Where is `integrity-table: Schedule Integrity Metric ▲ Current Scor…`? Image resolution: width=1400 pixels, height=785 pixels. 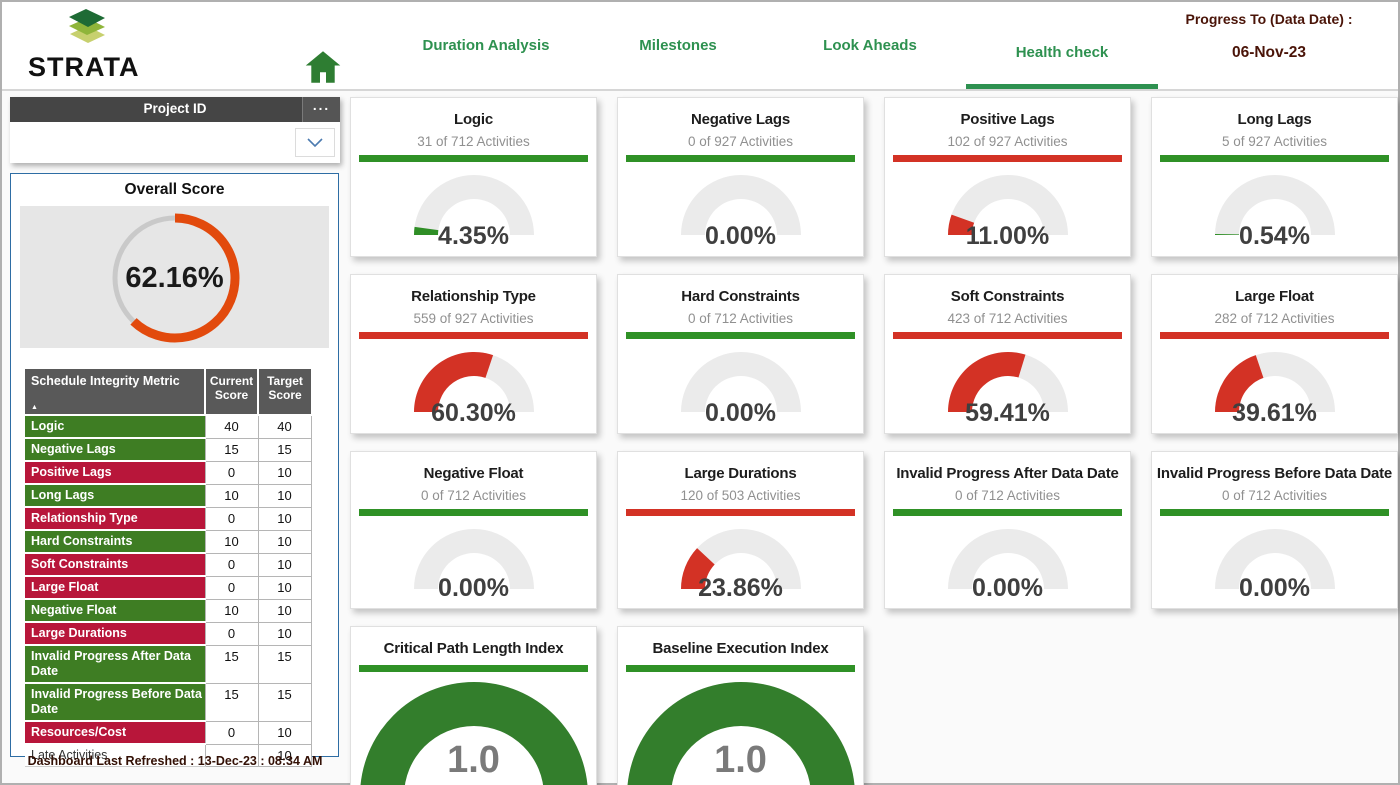
integrity-table: Schedule Integrity Metric ▲ Current Scor… is located at coordinates (168, 568).